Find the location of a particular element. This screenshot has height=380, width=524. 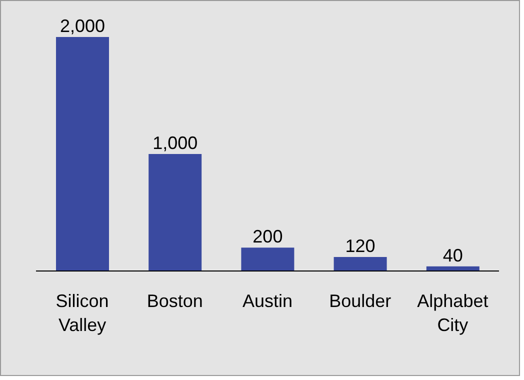

data-label: 40 is located at coordinates (452, 255).